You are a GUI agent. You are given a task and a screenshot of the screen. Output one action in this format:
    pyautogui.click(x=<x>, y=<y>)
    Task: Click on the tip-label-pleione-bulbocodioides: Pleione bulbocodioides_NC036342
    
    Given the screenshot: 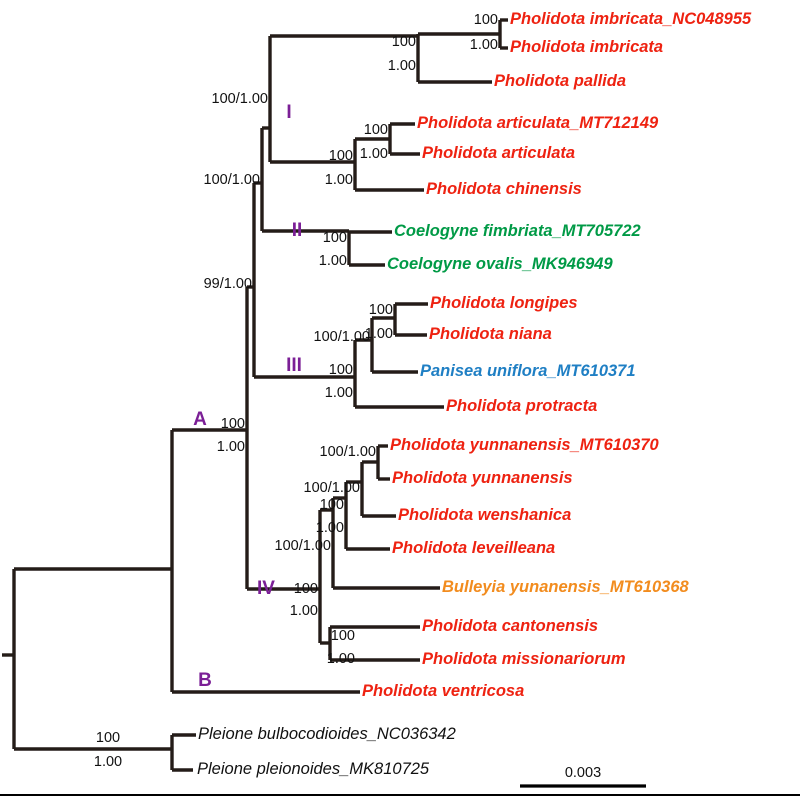 What is the action you would take?
    pyautogui.click(x=327, y=734)
    